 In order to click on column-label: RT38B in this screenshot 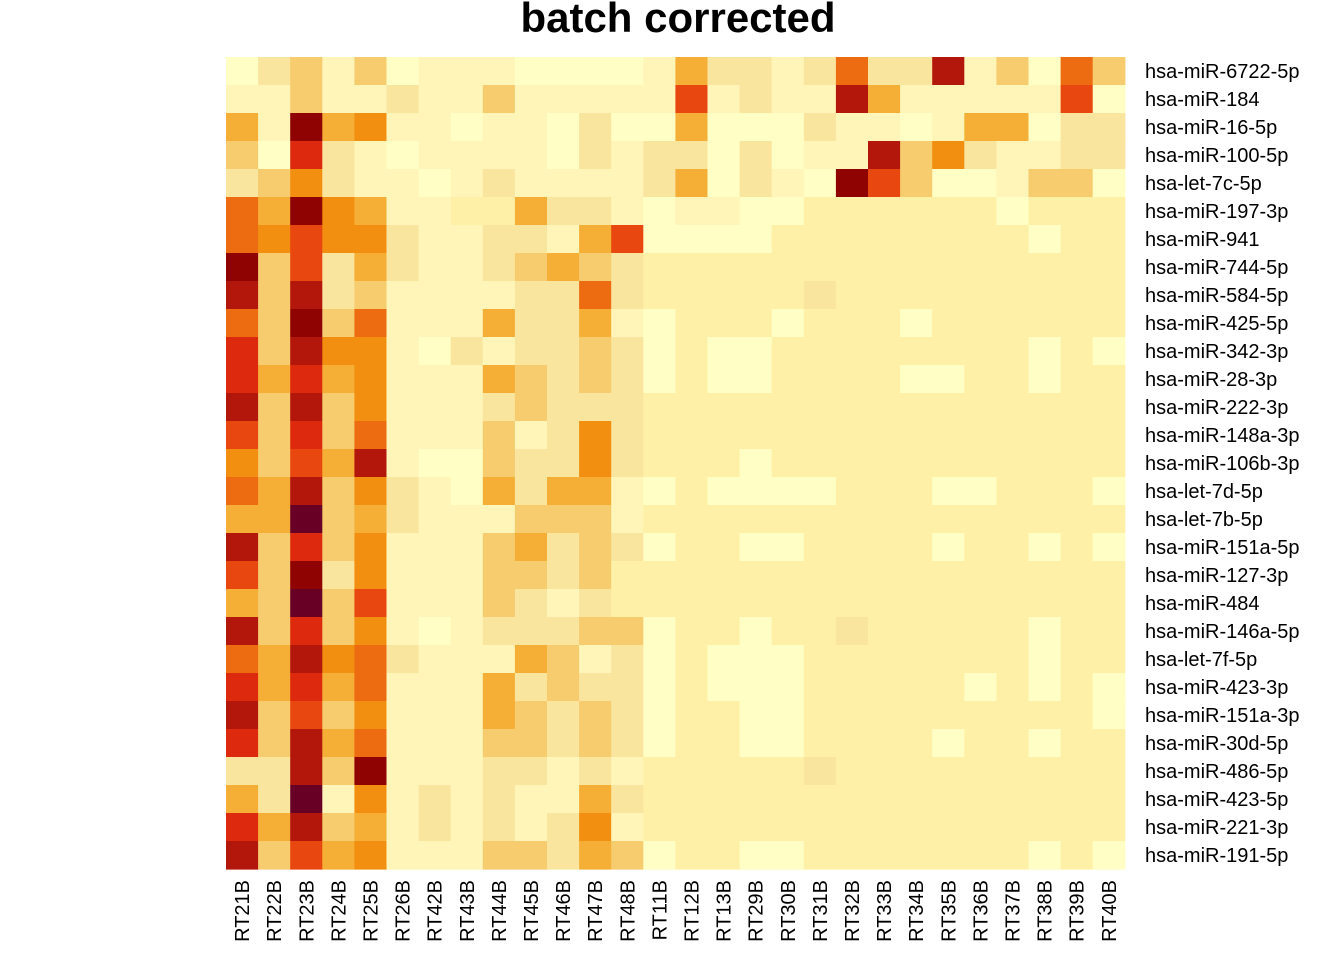, I will do `click(1046, 911)`.